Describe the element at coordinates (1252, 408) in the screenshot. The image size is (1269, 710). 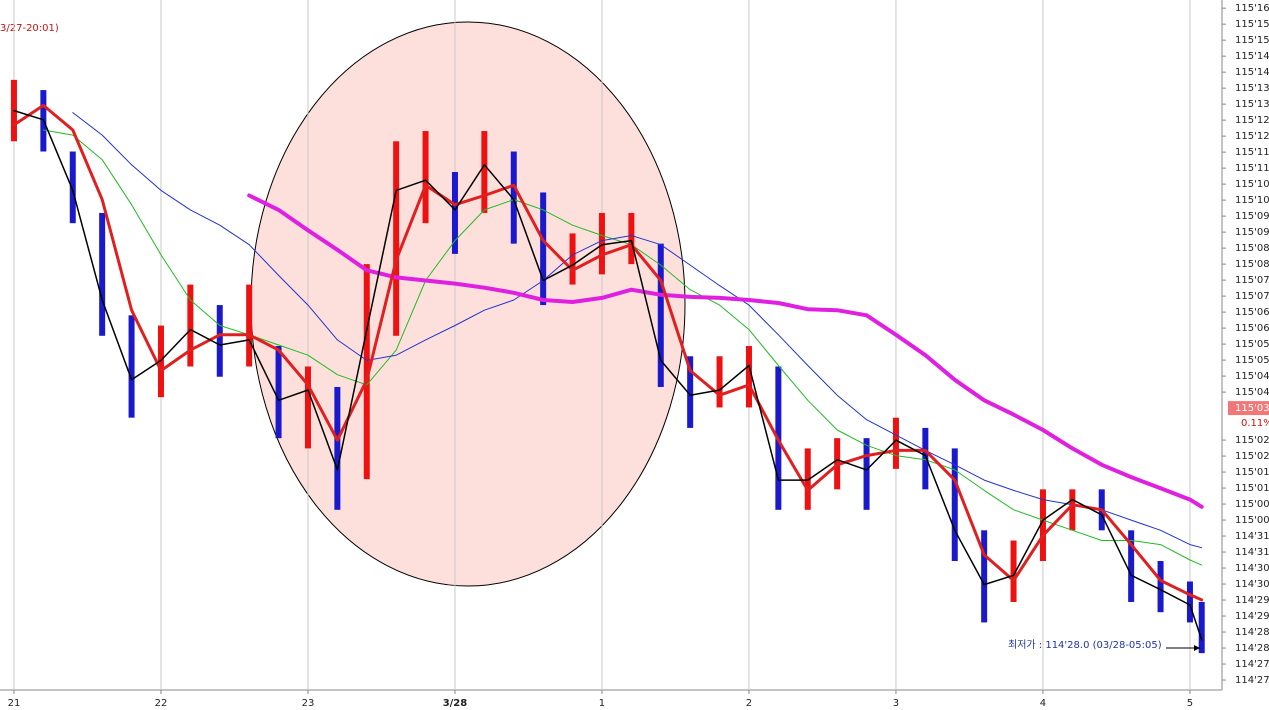
I see `current-price-label: 115'03` at that location.